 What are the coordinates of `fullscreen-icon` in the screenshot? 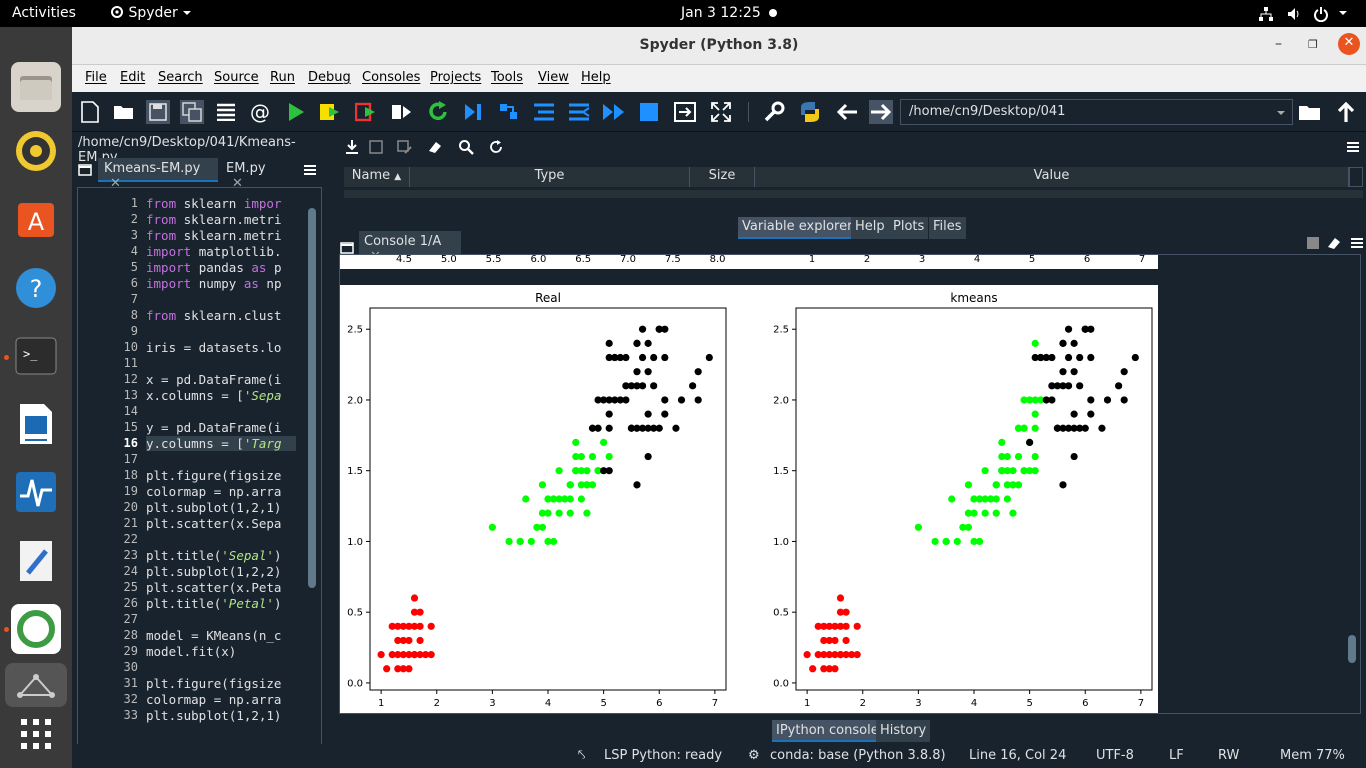 It's located at (721, 112).